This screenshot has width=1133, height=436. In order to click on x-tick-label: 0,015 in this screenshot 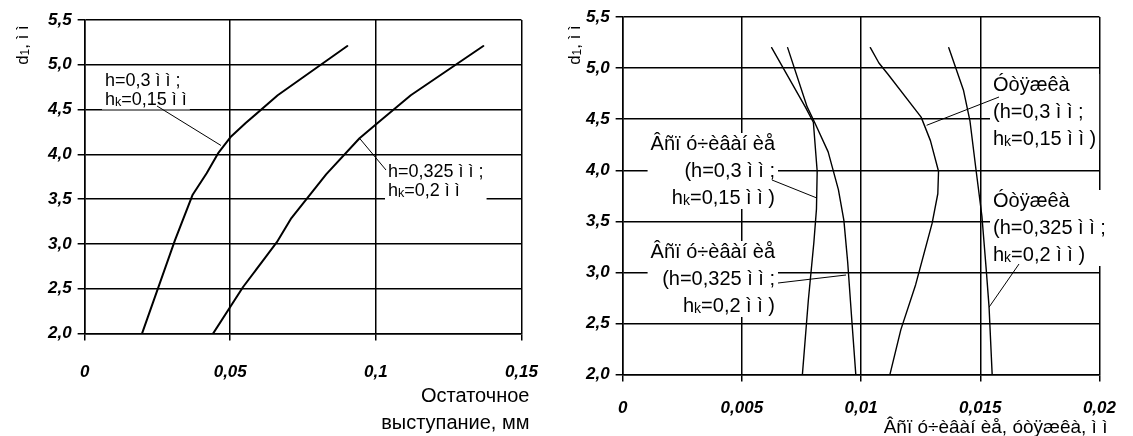, I will do `click(980, 408)`.